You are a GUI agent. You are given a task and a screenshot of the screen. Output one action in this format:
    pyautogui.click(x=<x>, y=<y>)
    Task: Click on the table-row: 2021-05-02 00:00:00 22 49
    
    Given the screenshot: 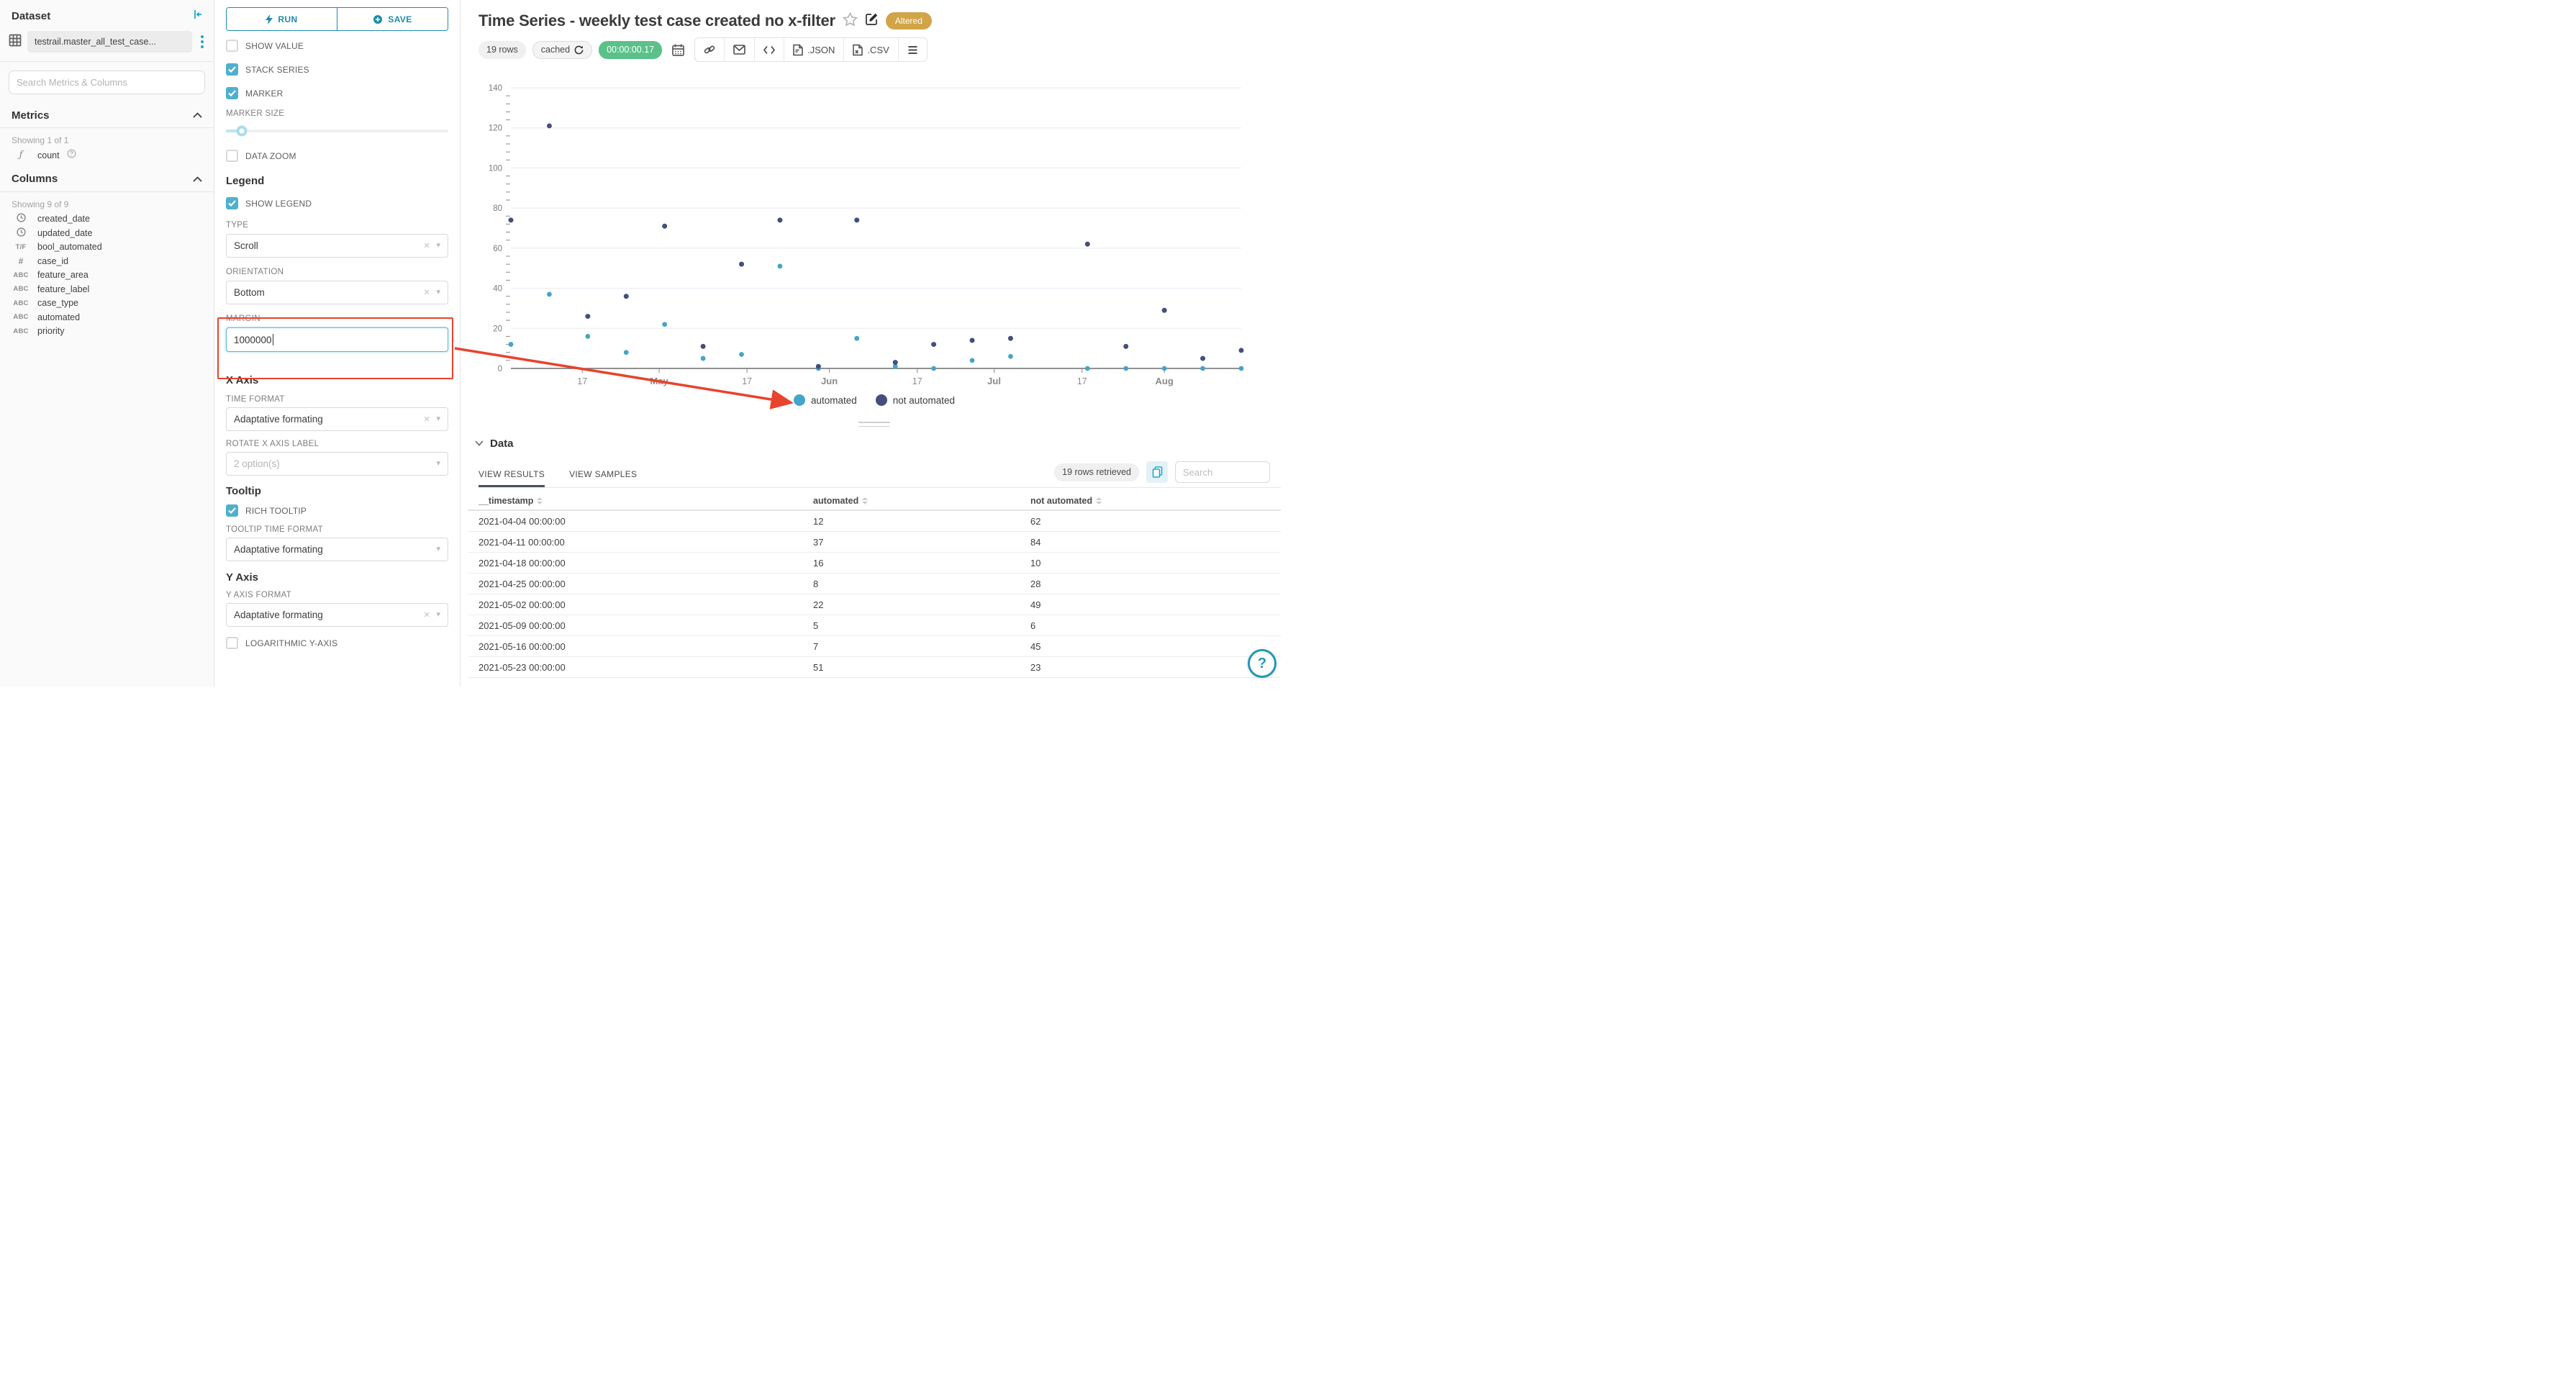 What is the action you would take?
    pyautogui.click(x=874, y=604)
    